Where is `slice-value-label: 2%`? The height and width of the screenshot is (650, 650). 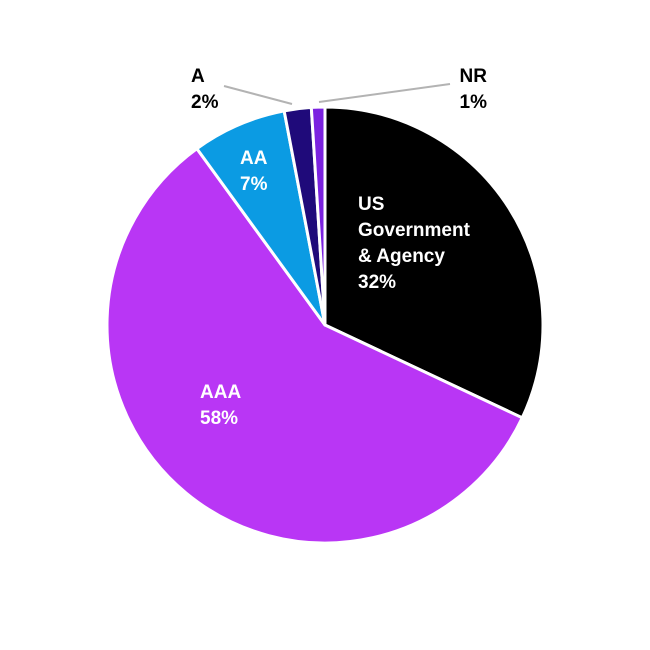
slice-value-label: 2% is located at coordinates (205, 102).